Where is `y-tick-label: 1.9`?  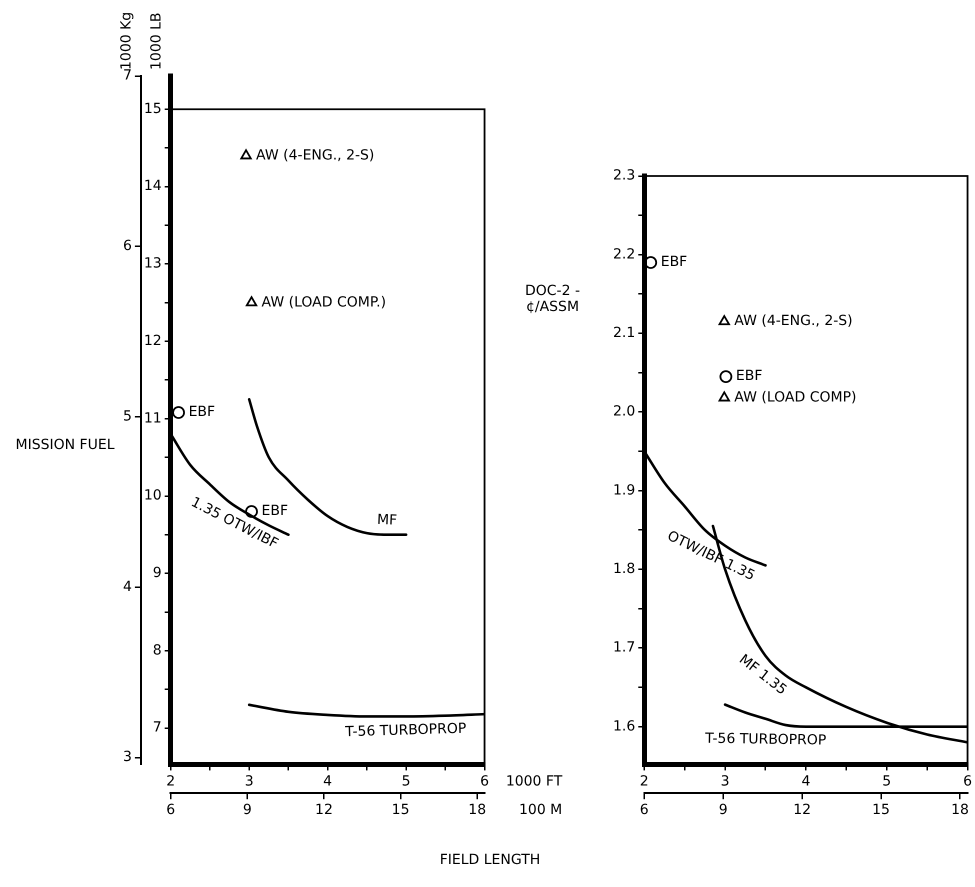
y-tick-label: 1.9 is located at coordinates (624, 490).